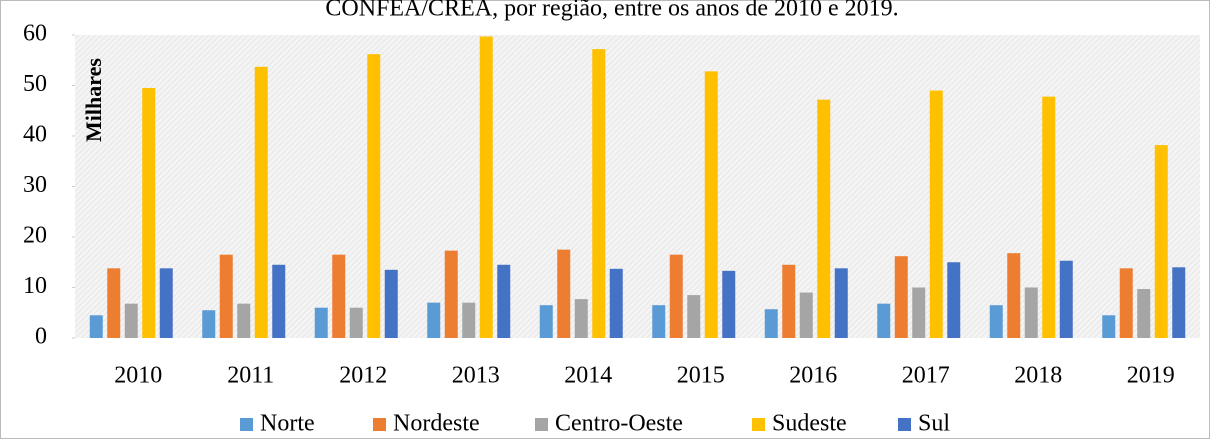  I want to click on x-tick-label: 2018, so click(1038, 376).